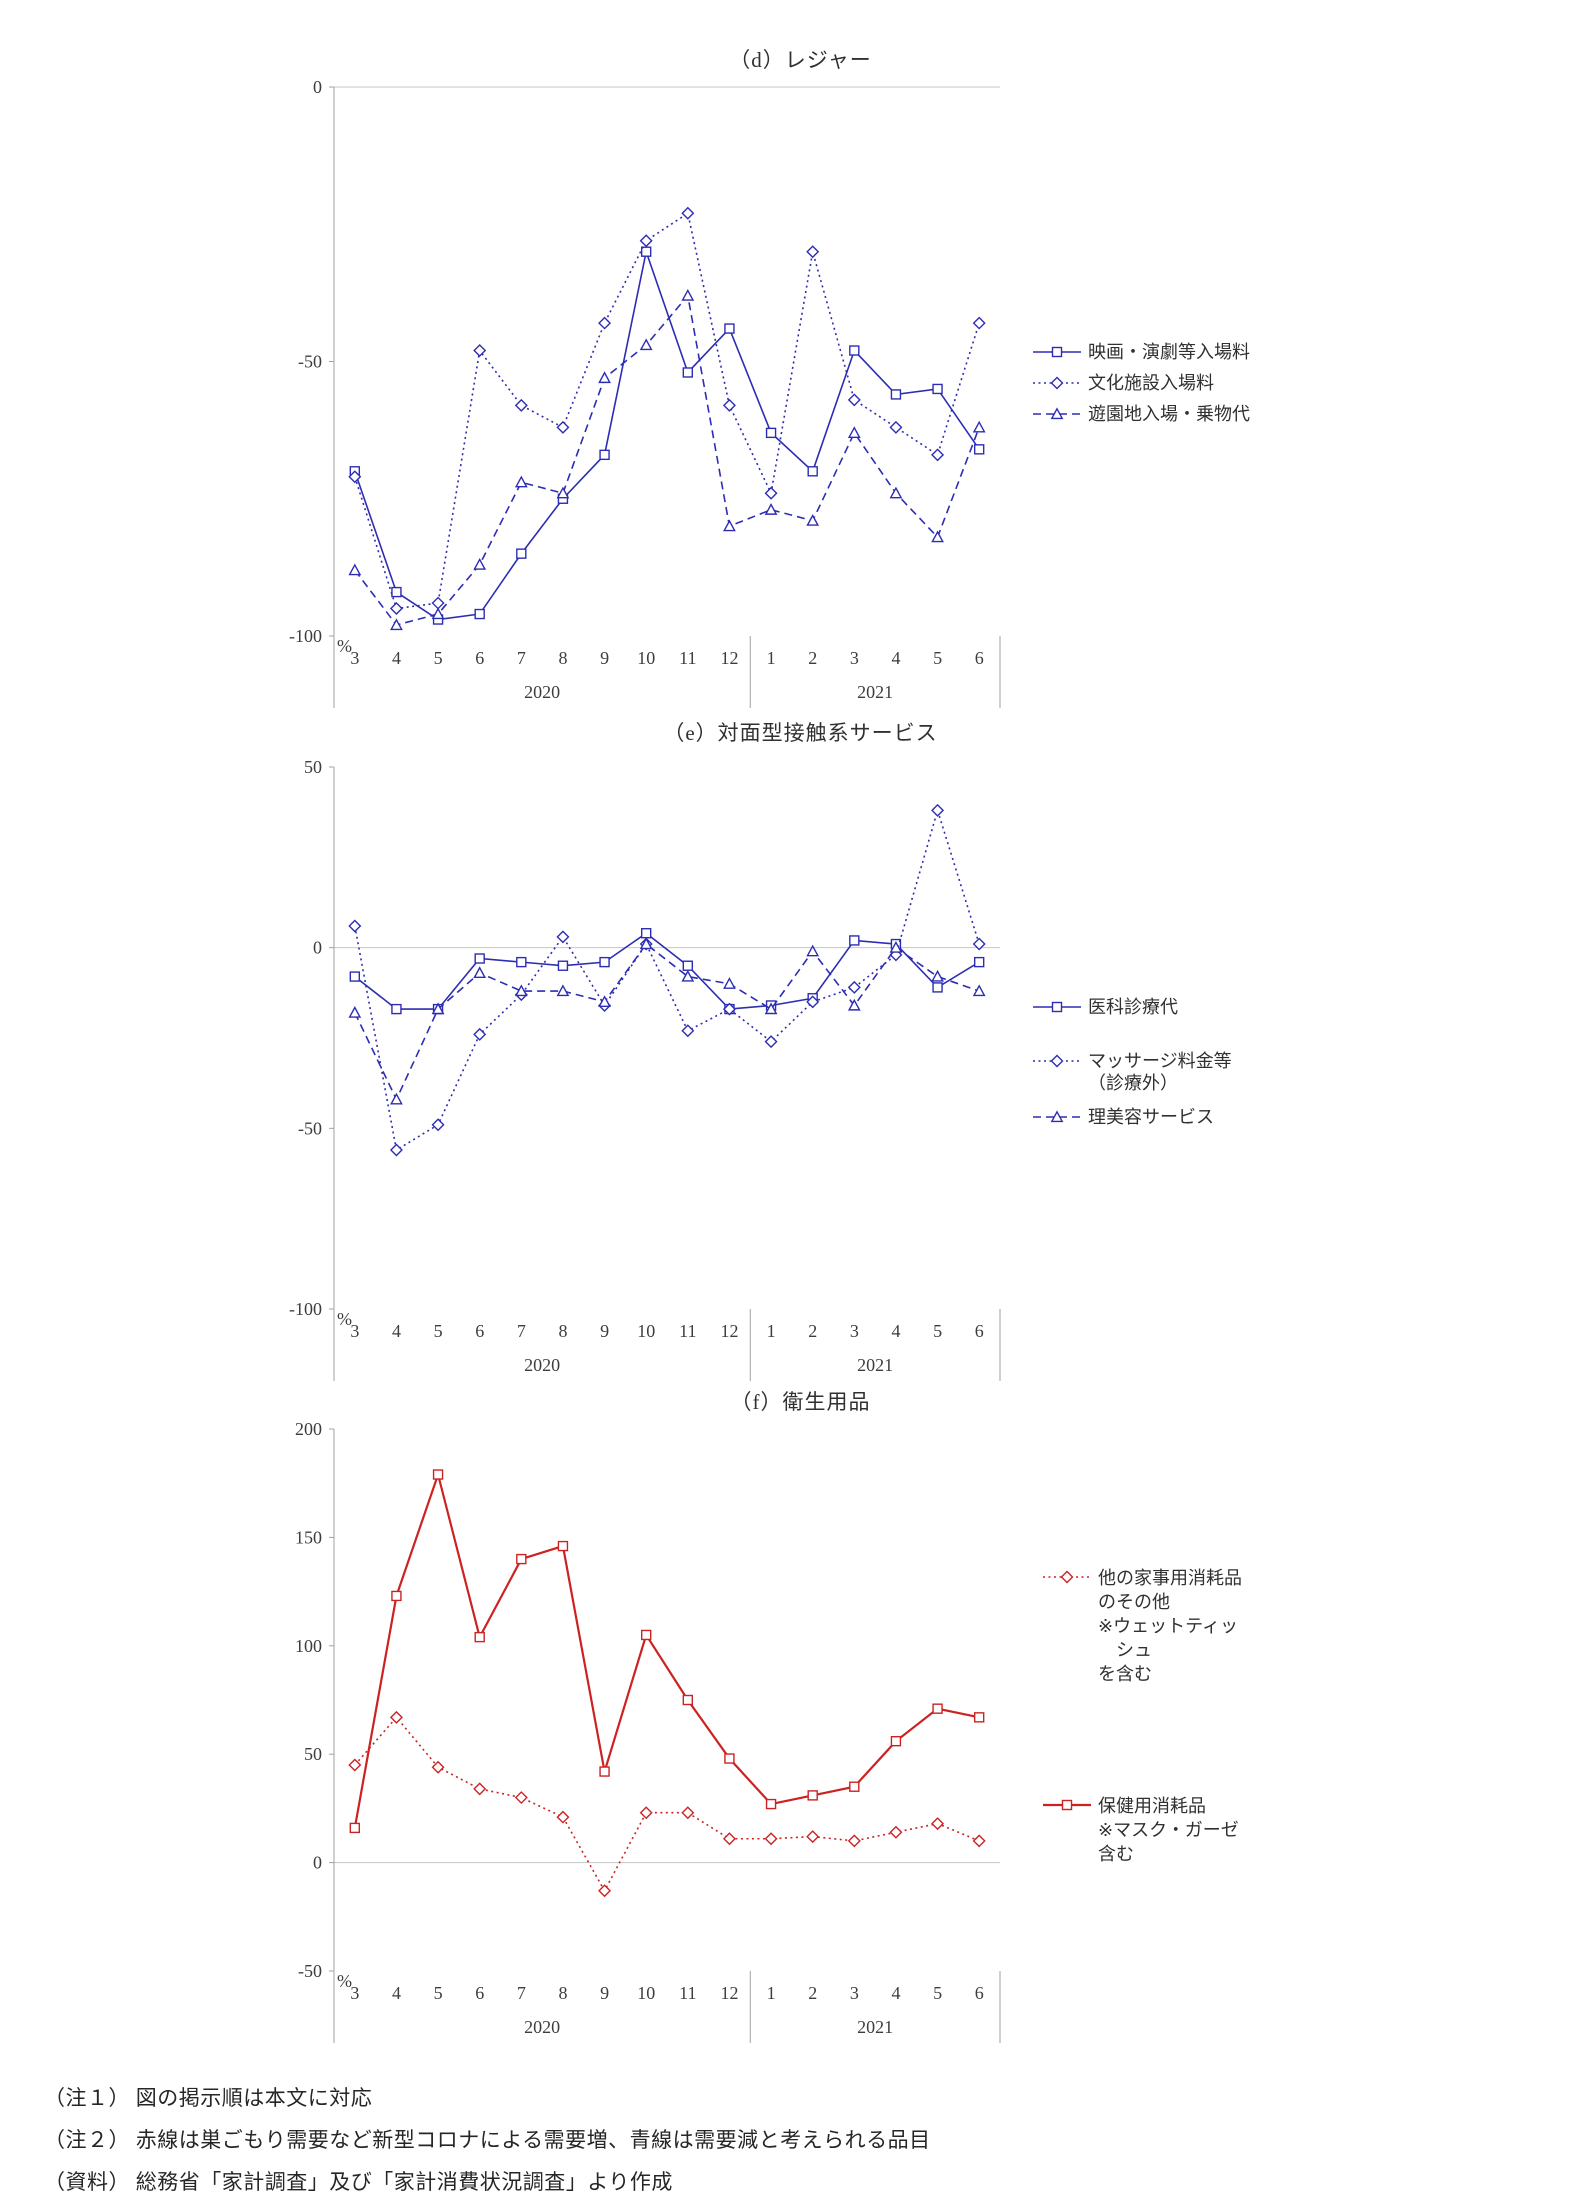  What do you see at coordinates (667, 459) in the screenshot?
I see `series-triangle` at bounding box center [667, 459].